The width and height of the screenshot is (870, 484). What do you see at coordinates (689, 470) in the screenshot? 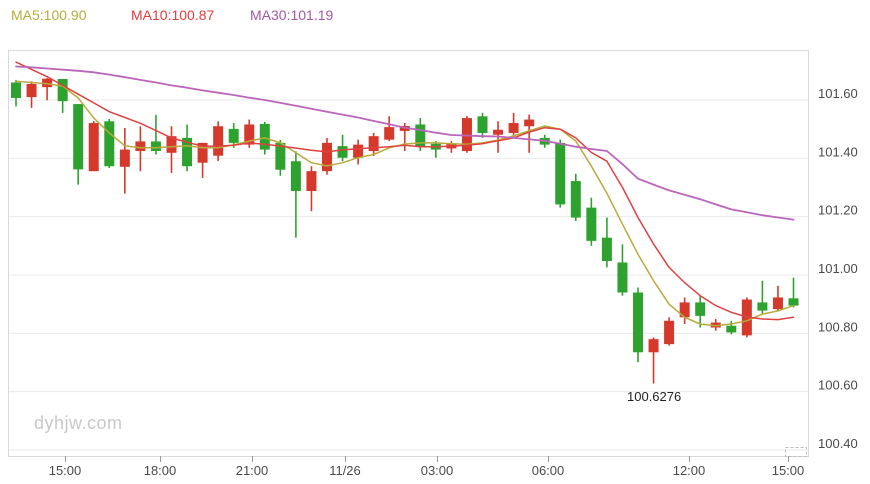
I see `x-axis-label: 12:00` at bounding box center [689, 470].